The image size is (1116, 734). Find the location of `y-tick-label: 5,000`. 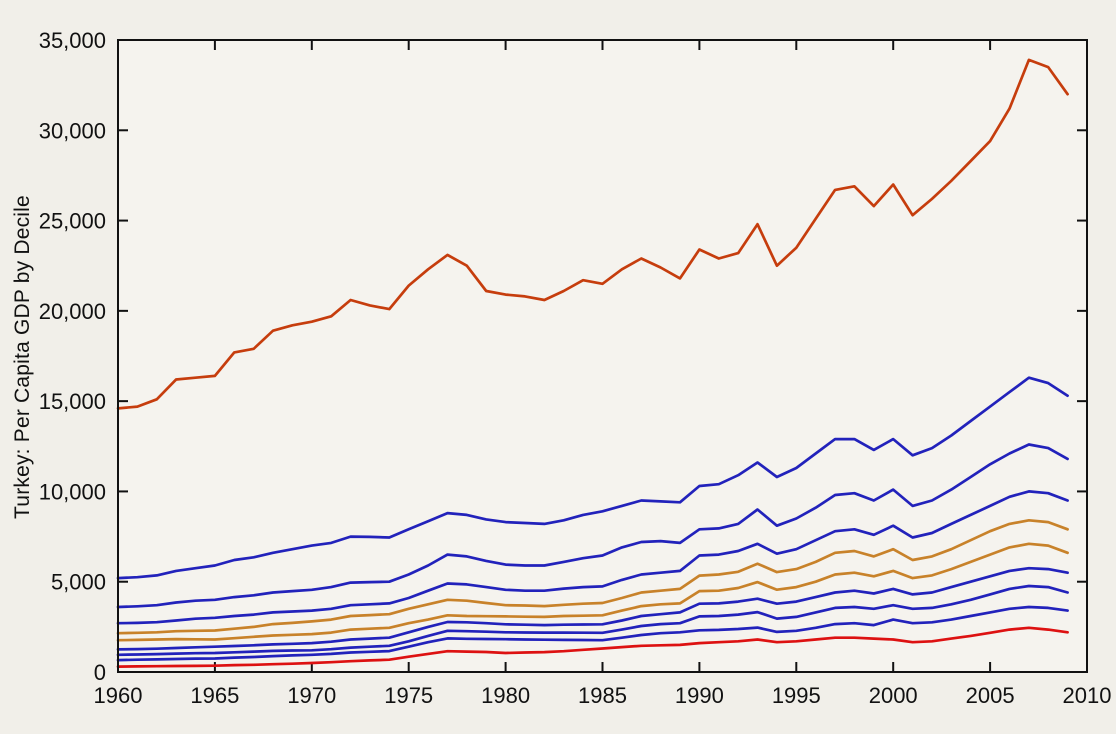

y-tick-label: 5,000 is located at coordinates (78, 582).